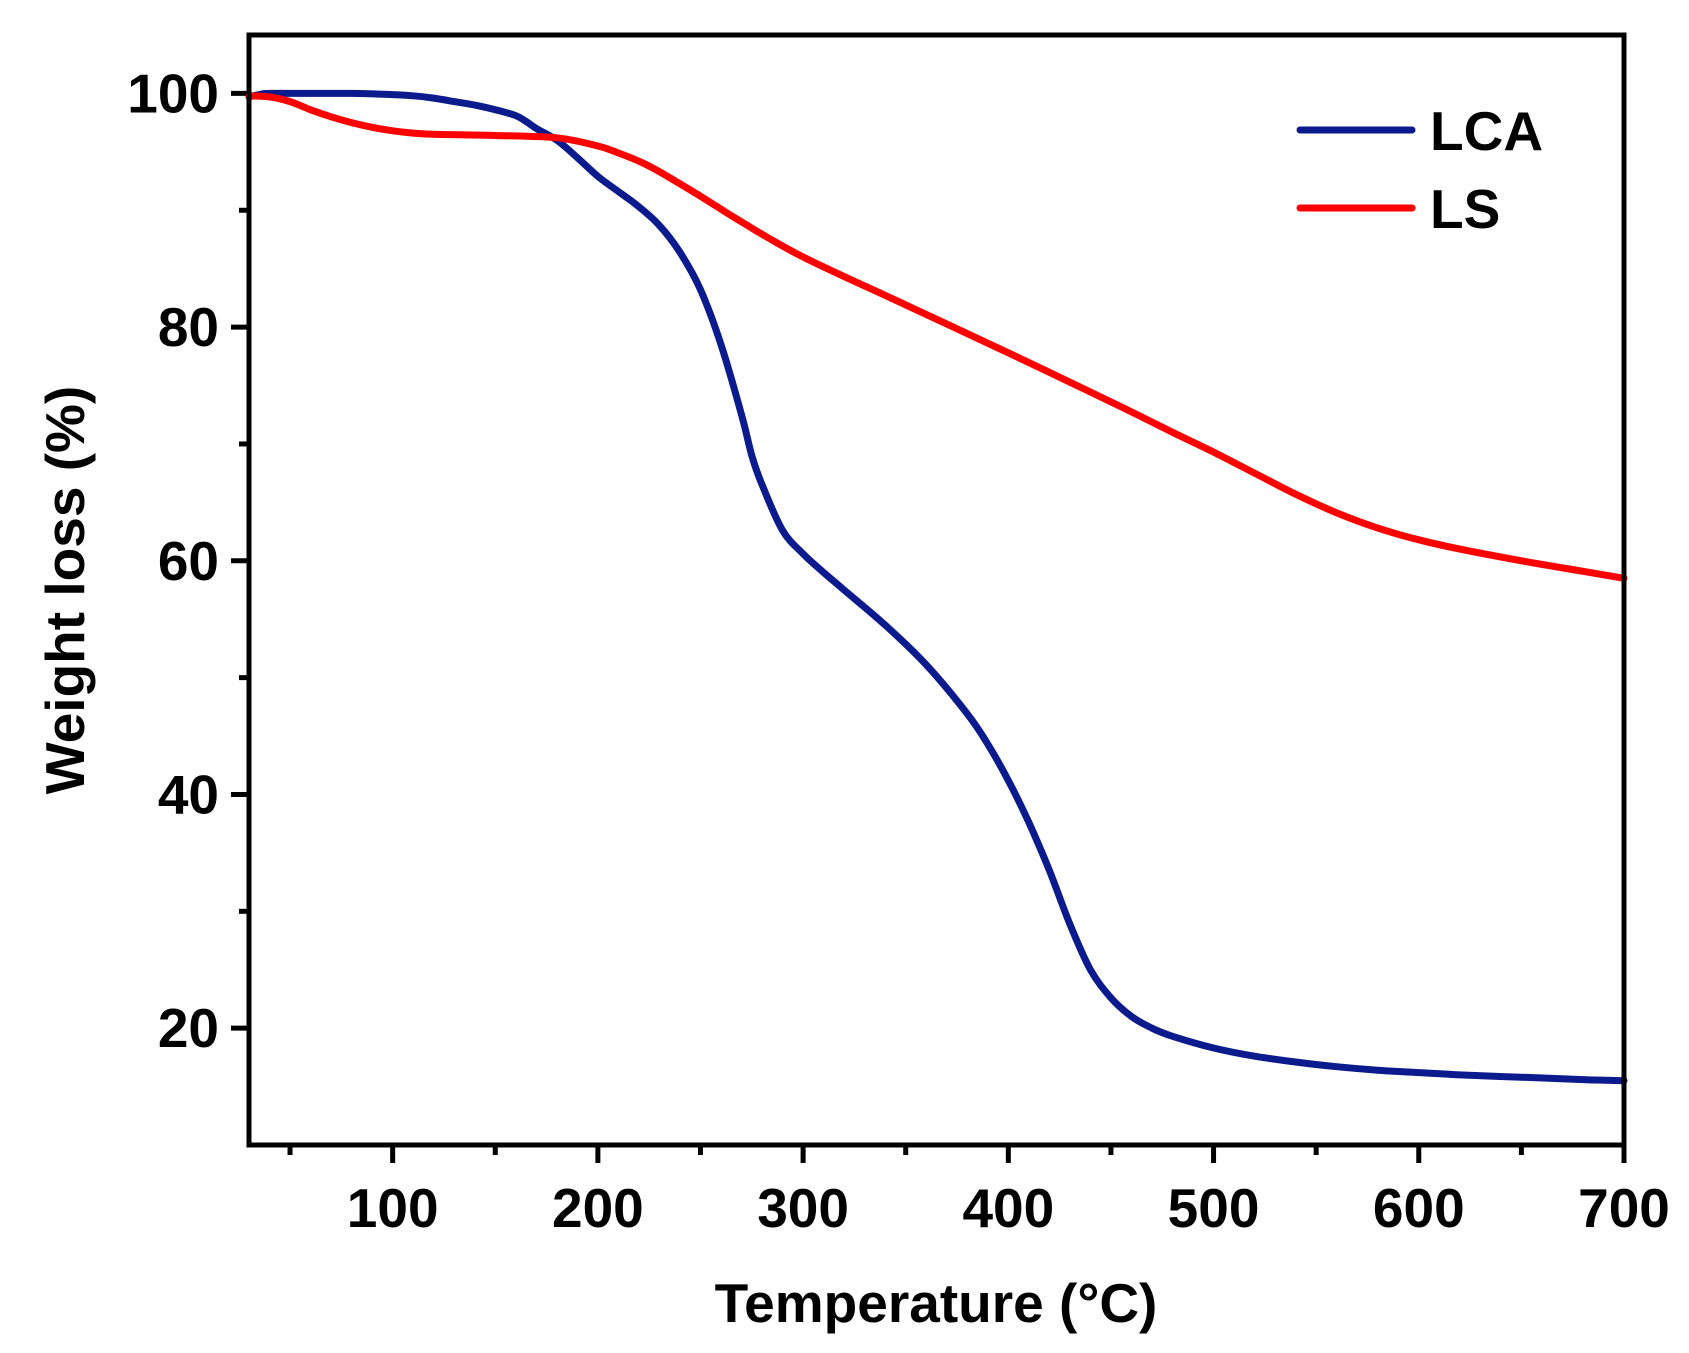 The height and width of the screenshot is (1353, 1689). What do you see at coordinates (1008, 1208) in the screenshot?
I see `x-tick-label: 400` at bounding box center [1008, 1208].